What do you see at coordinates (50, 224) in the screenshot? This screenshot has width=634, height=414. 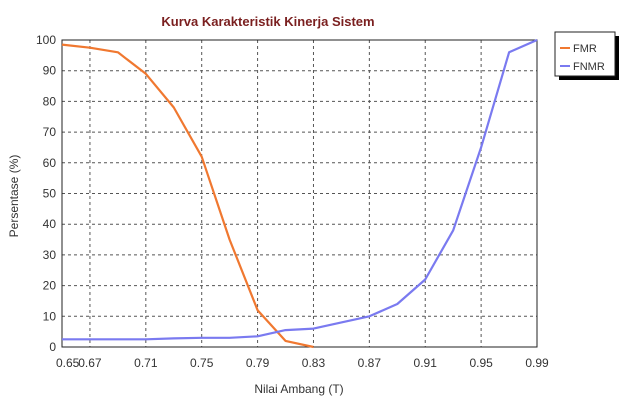 I see `y-tick-label: 40` at bounding box center [50, 224].